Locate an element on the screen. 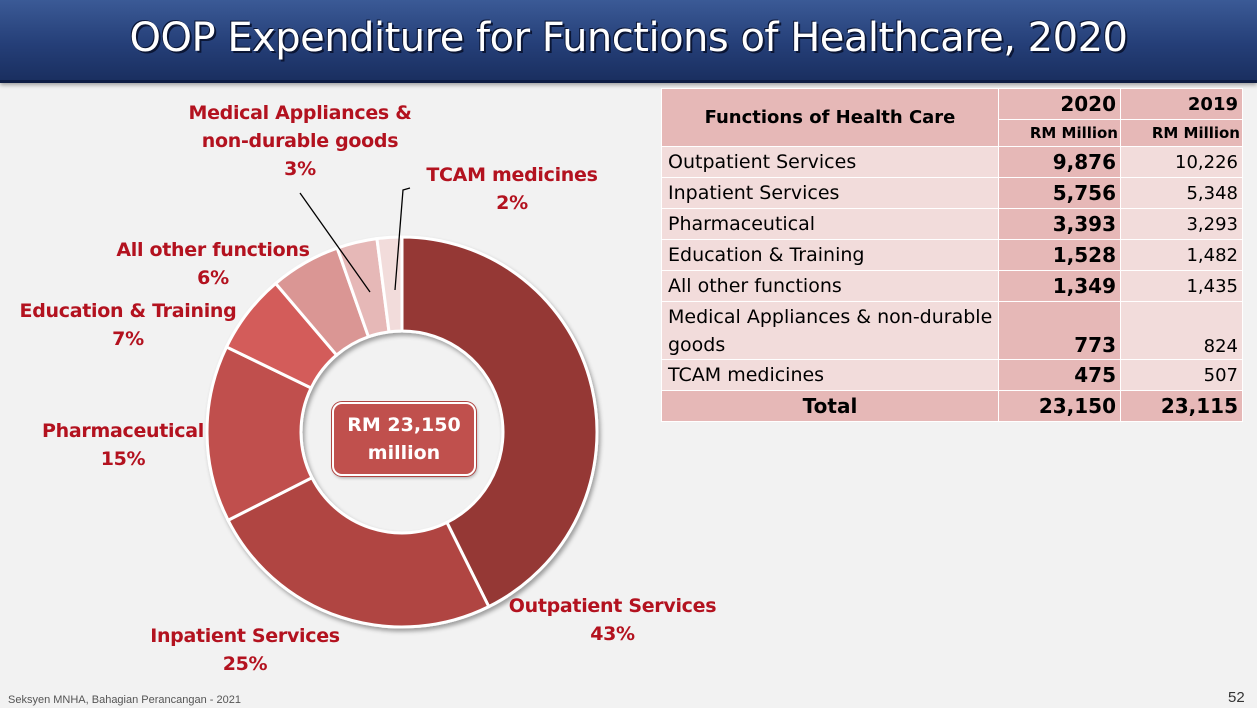  row-name: Pharmaceutical is located at coordinates (830, 224).